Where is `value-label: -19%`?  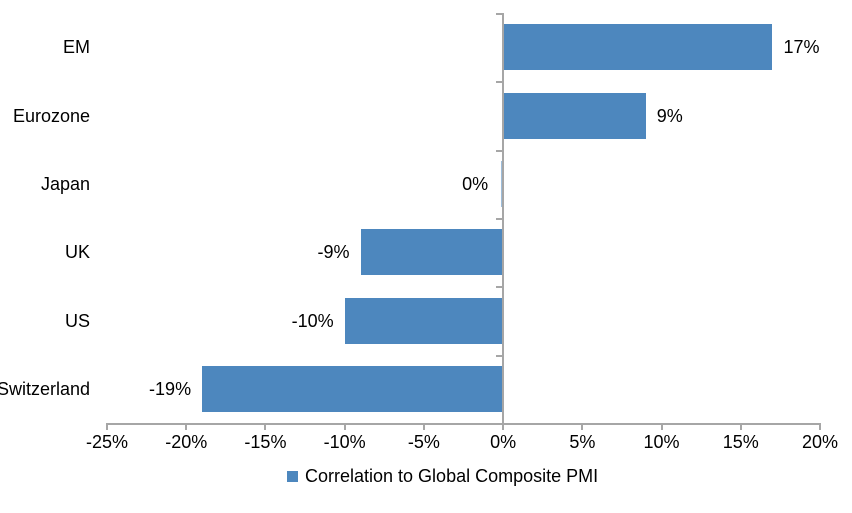
value-label: -19% is located at coordinates (170, 388).